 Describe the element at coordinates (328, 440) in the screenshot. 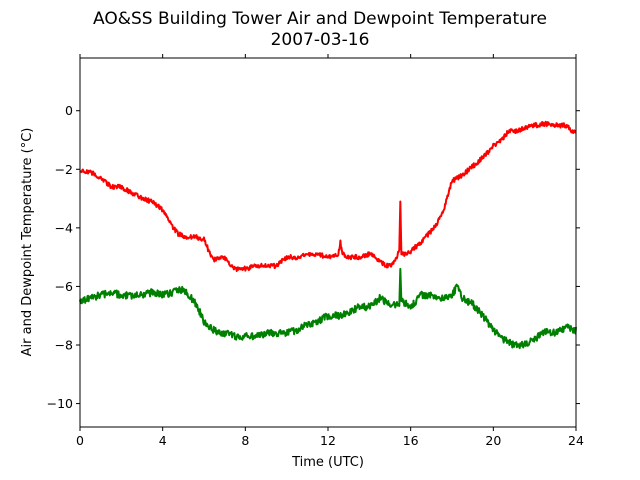

I see `x-tick-label: 12` at that location.